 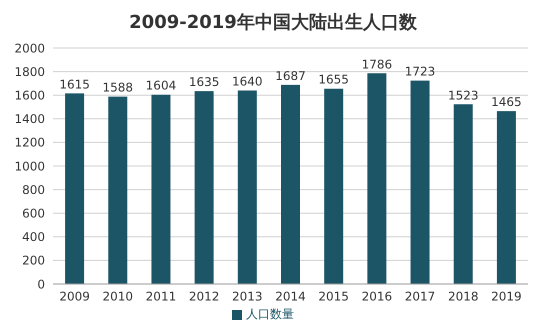 I want to click on data-label: 1615, so click(x=74, y=84).